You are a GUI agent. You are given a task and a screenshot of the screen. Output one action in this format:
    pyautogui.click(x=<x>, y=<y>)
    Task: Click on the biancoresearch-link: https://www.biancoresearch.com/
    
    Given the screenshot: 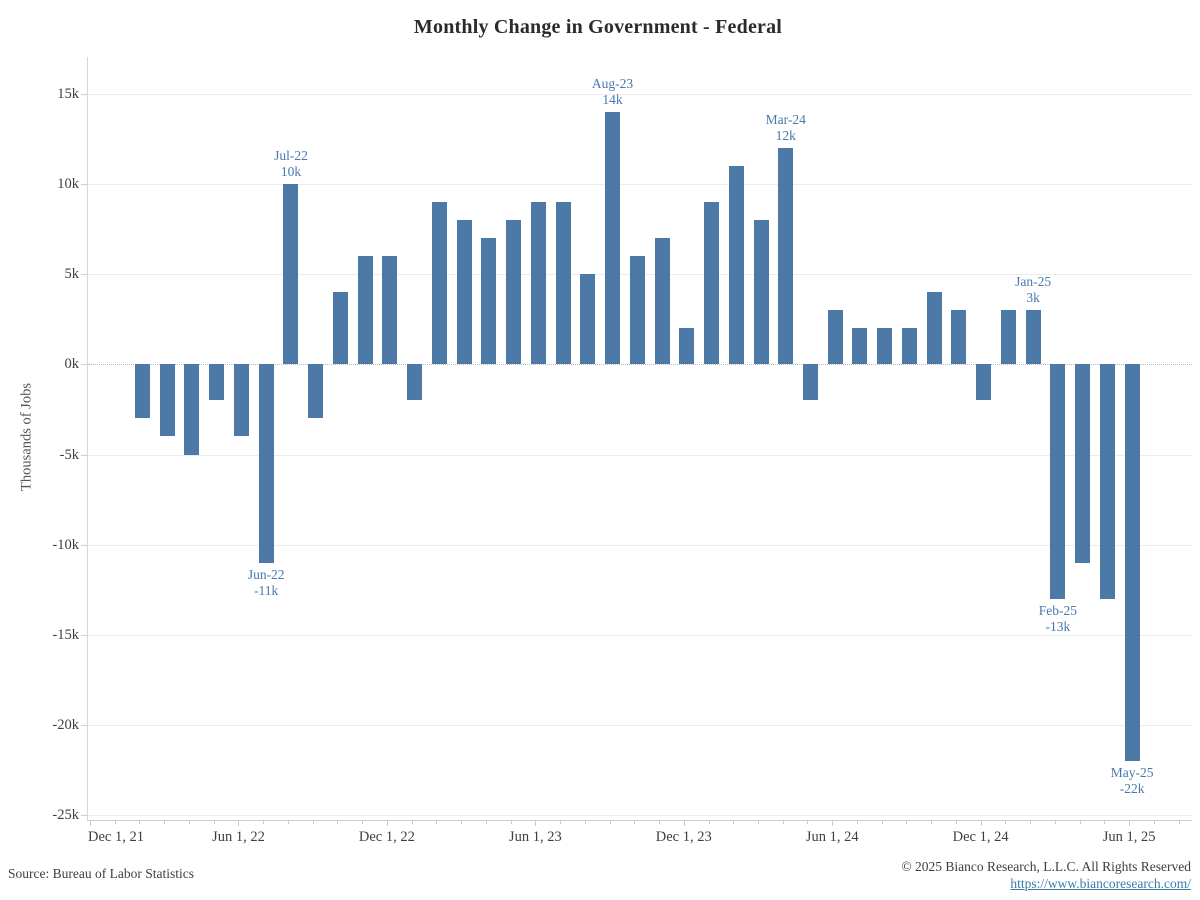 What is the action you would take?
    pyautogui.click(x=1100, y=883)
    